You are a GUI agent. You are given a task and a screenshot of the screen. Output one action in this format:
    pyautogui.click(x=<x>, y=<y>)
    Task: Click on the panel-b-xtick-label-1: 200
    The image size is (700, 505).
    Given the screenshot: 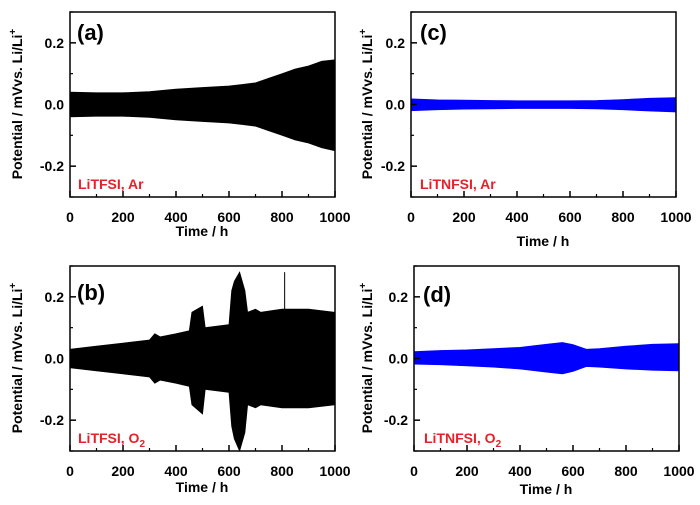 What is the action you would take?
    pyautogui.click(x=123, y=471)
    